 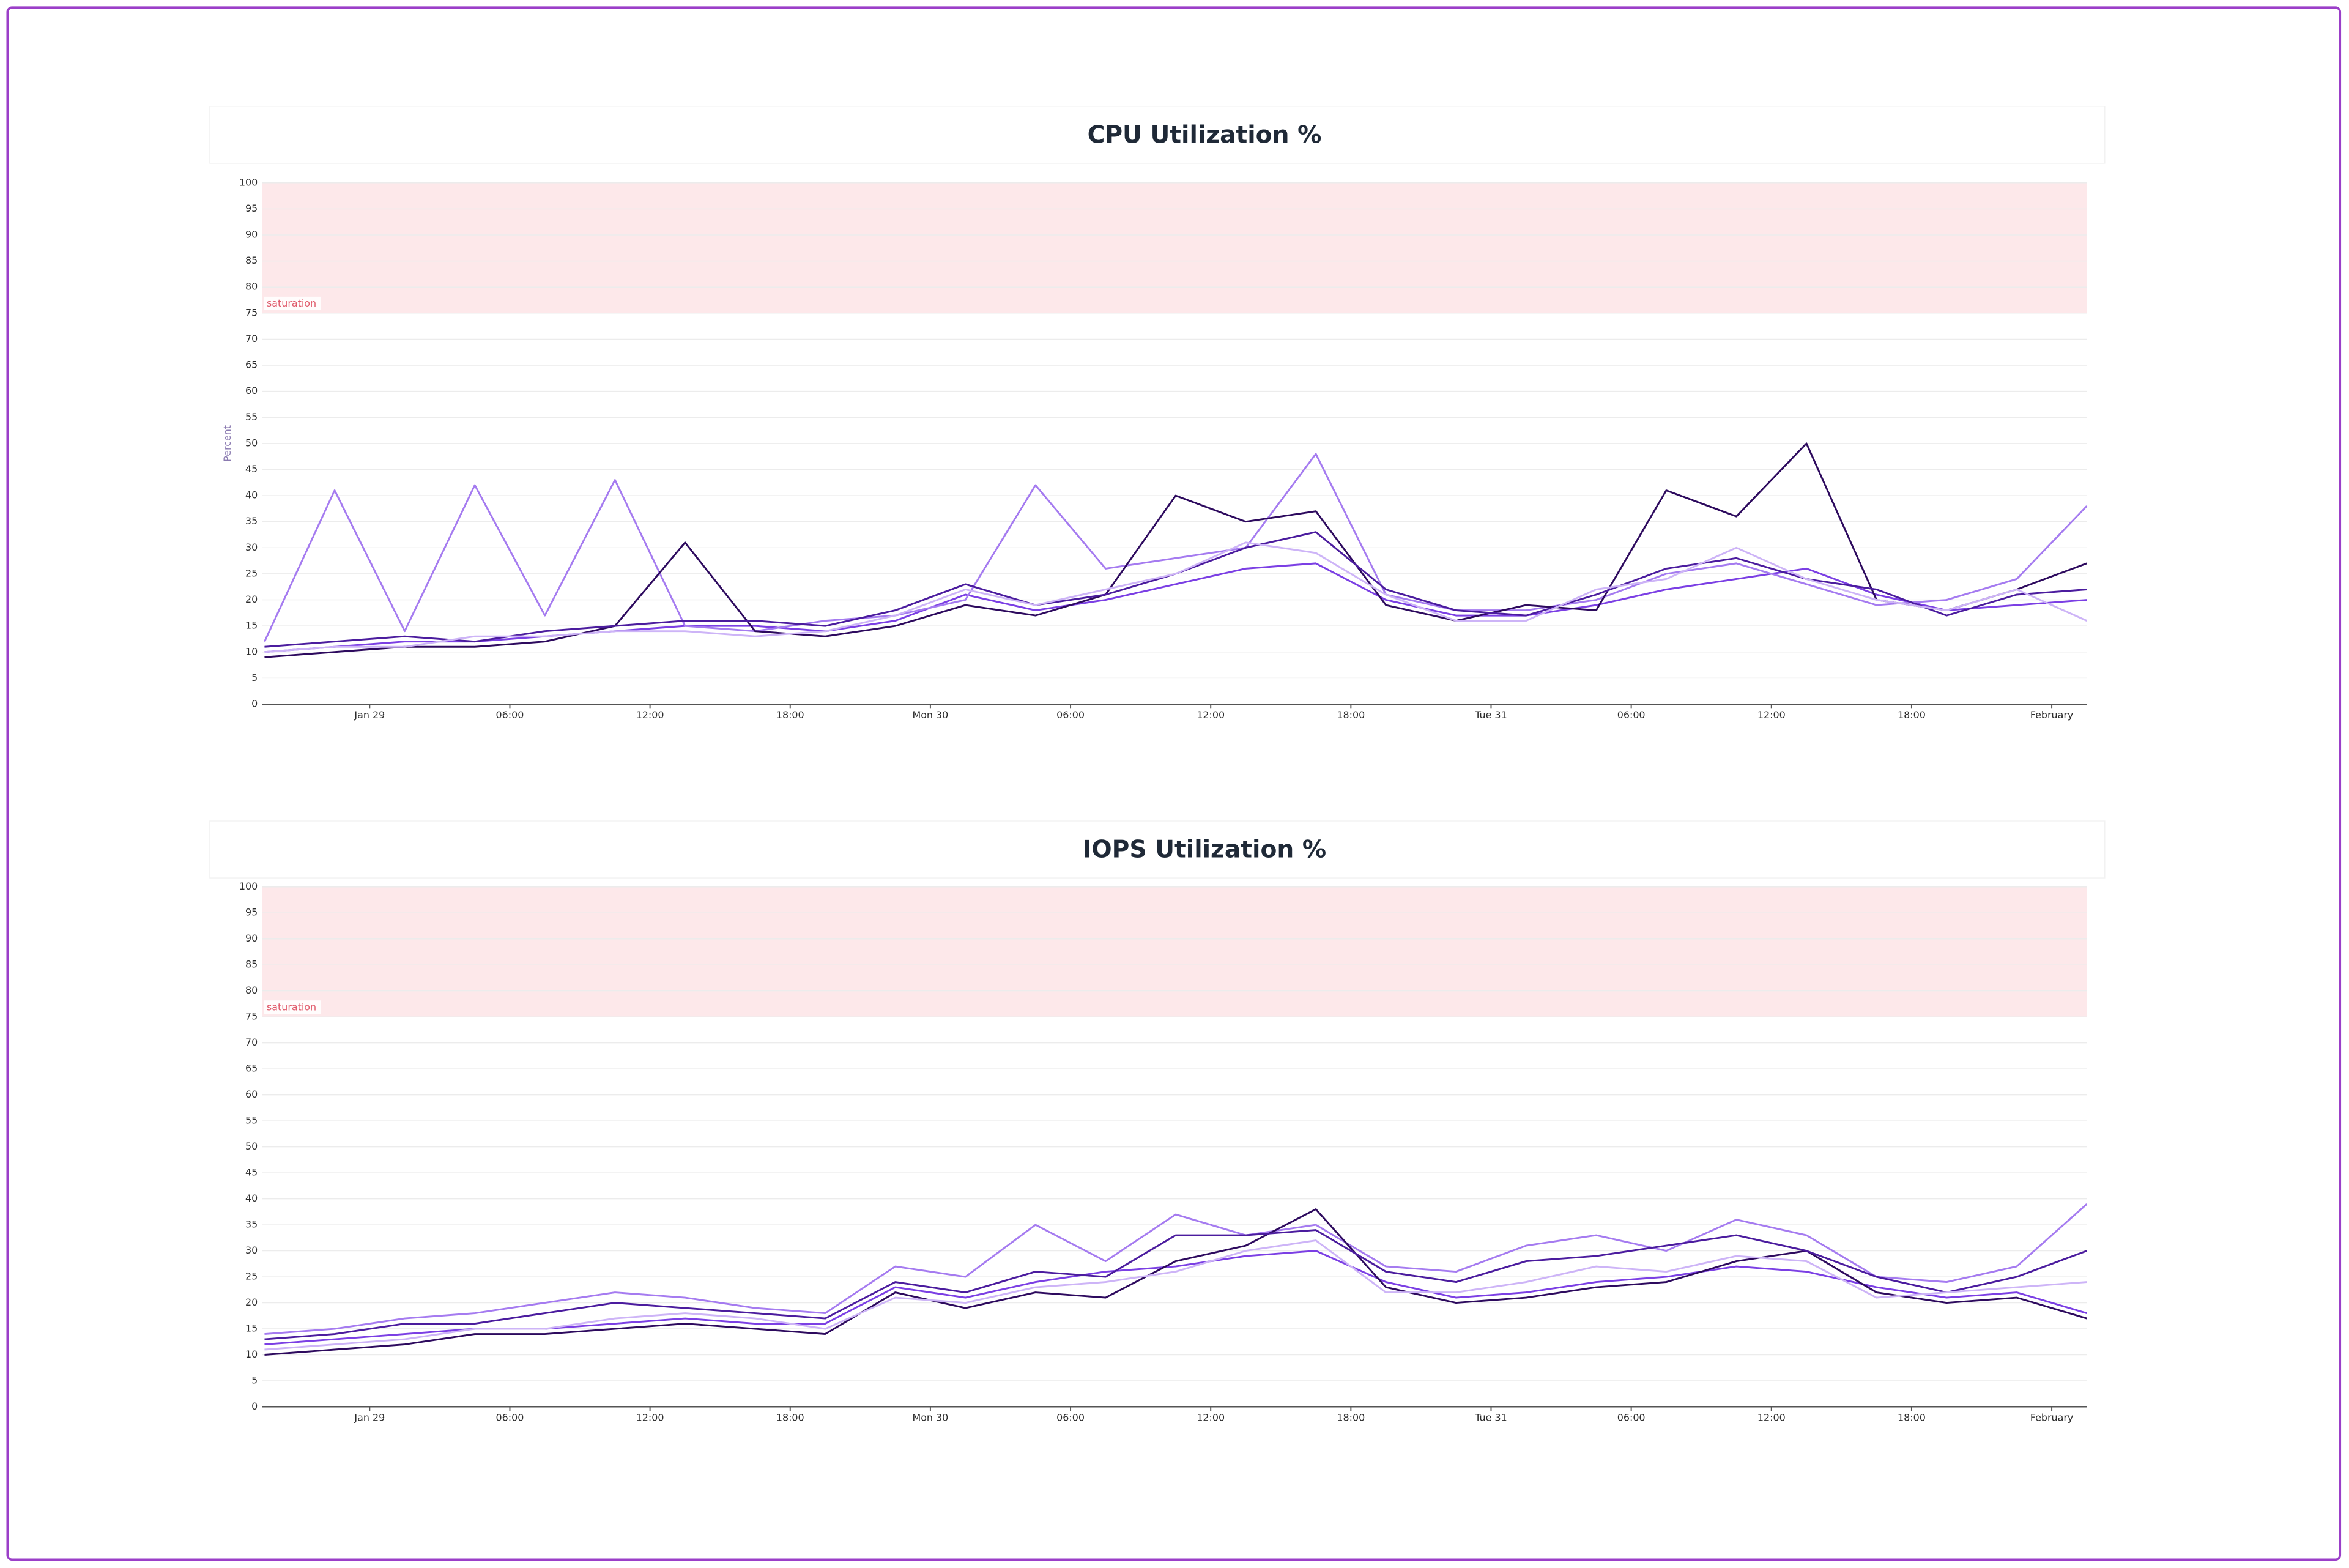 What do you see at coordinates (227, 443) in the screenshot?
I see `y-axis-label: Percent` at bounding box center [227, 443].